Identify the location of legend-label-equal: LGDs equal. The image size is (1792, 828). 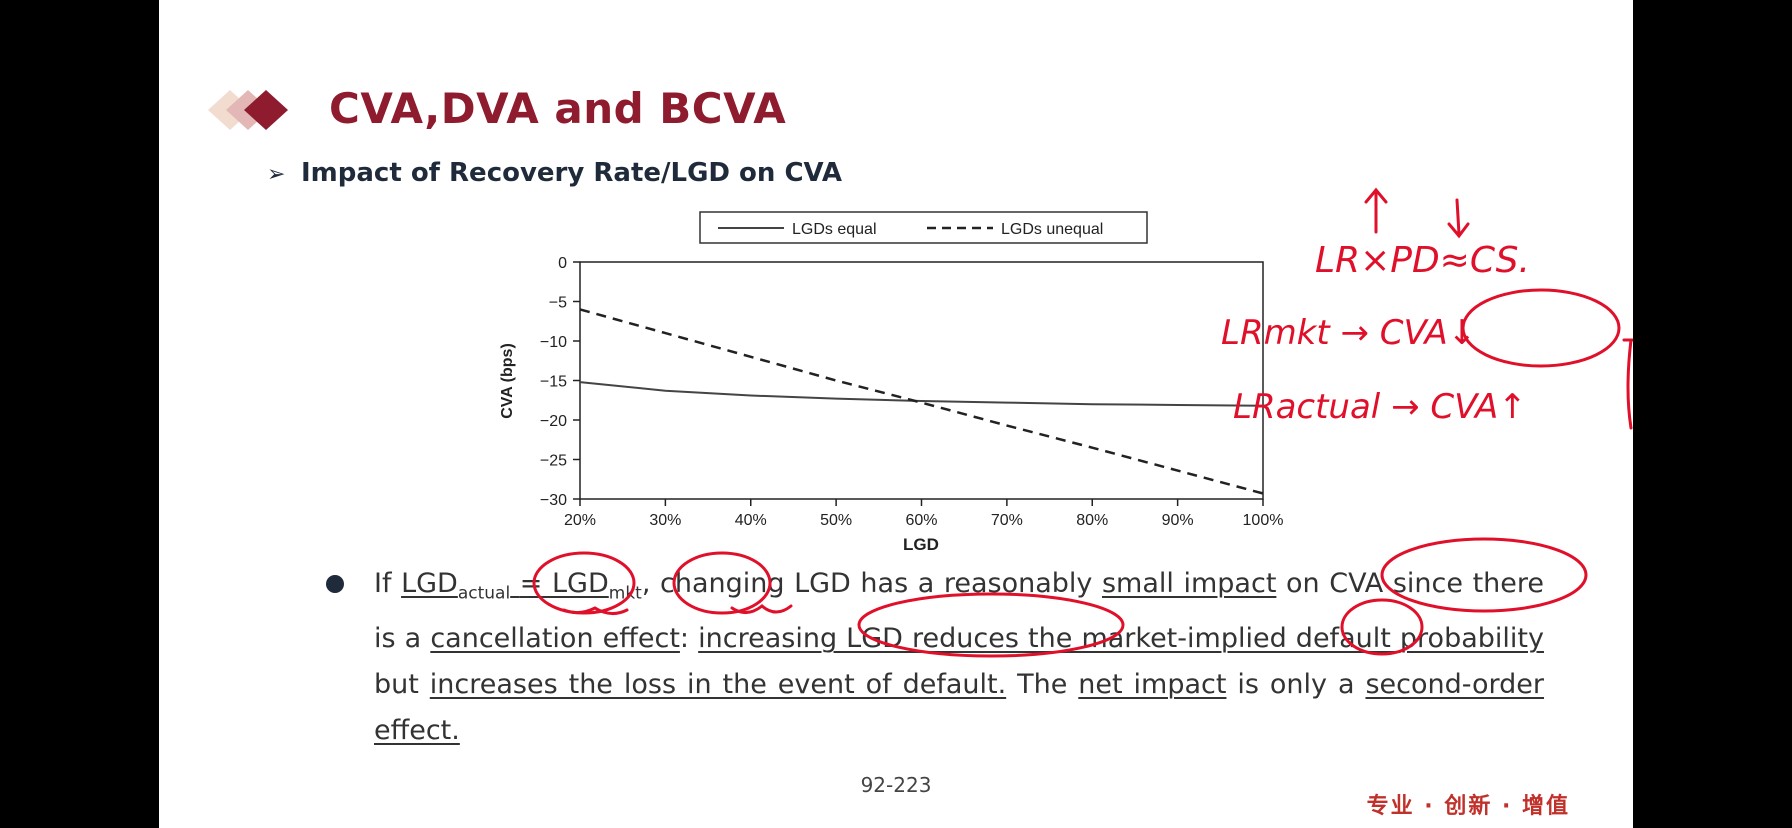
(834, 229).